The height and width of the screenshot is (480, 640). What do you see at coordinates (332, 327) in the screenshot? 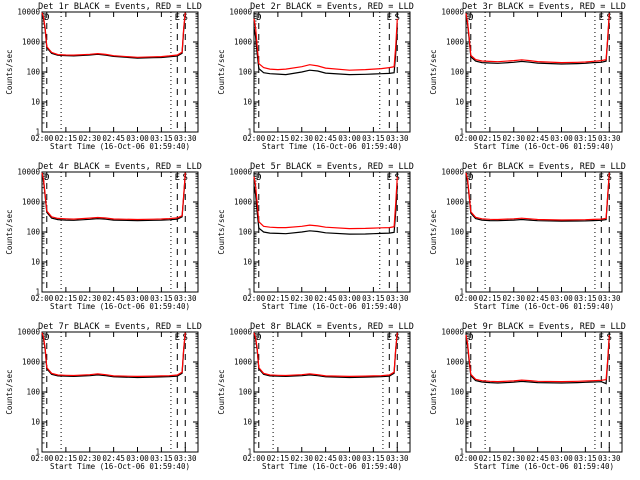
I see `panel-title: Det 8r BLACK = Events, RED = LLD` at bounding box center [332, 327].